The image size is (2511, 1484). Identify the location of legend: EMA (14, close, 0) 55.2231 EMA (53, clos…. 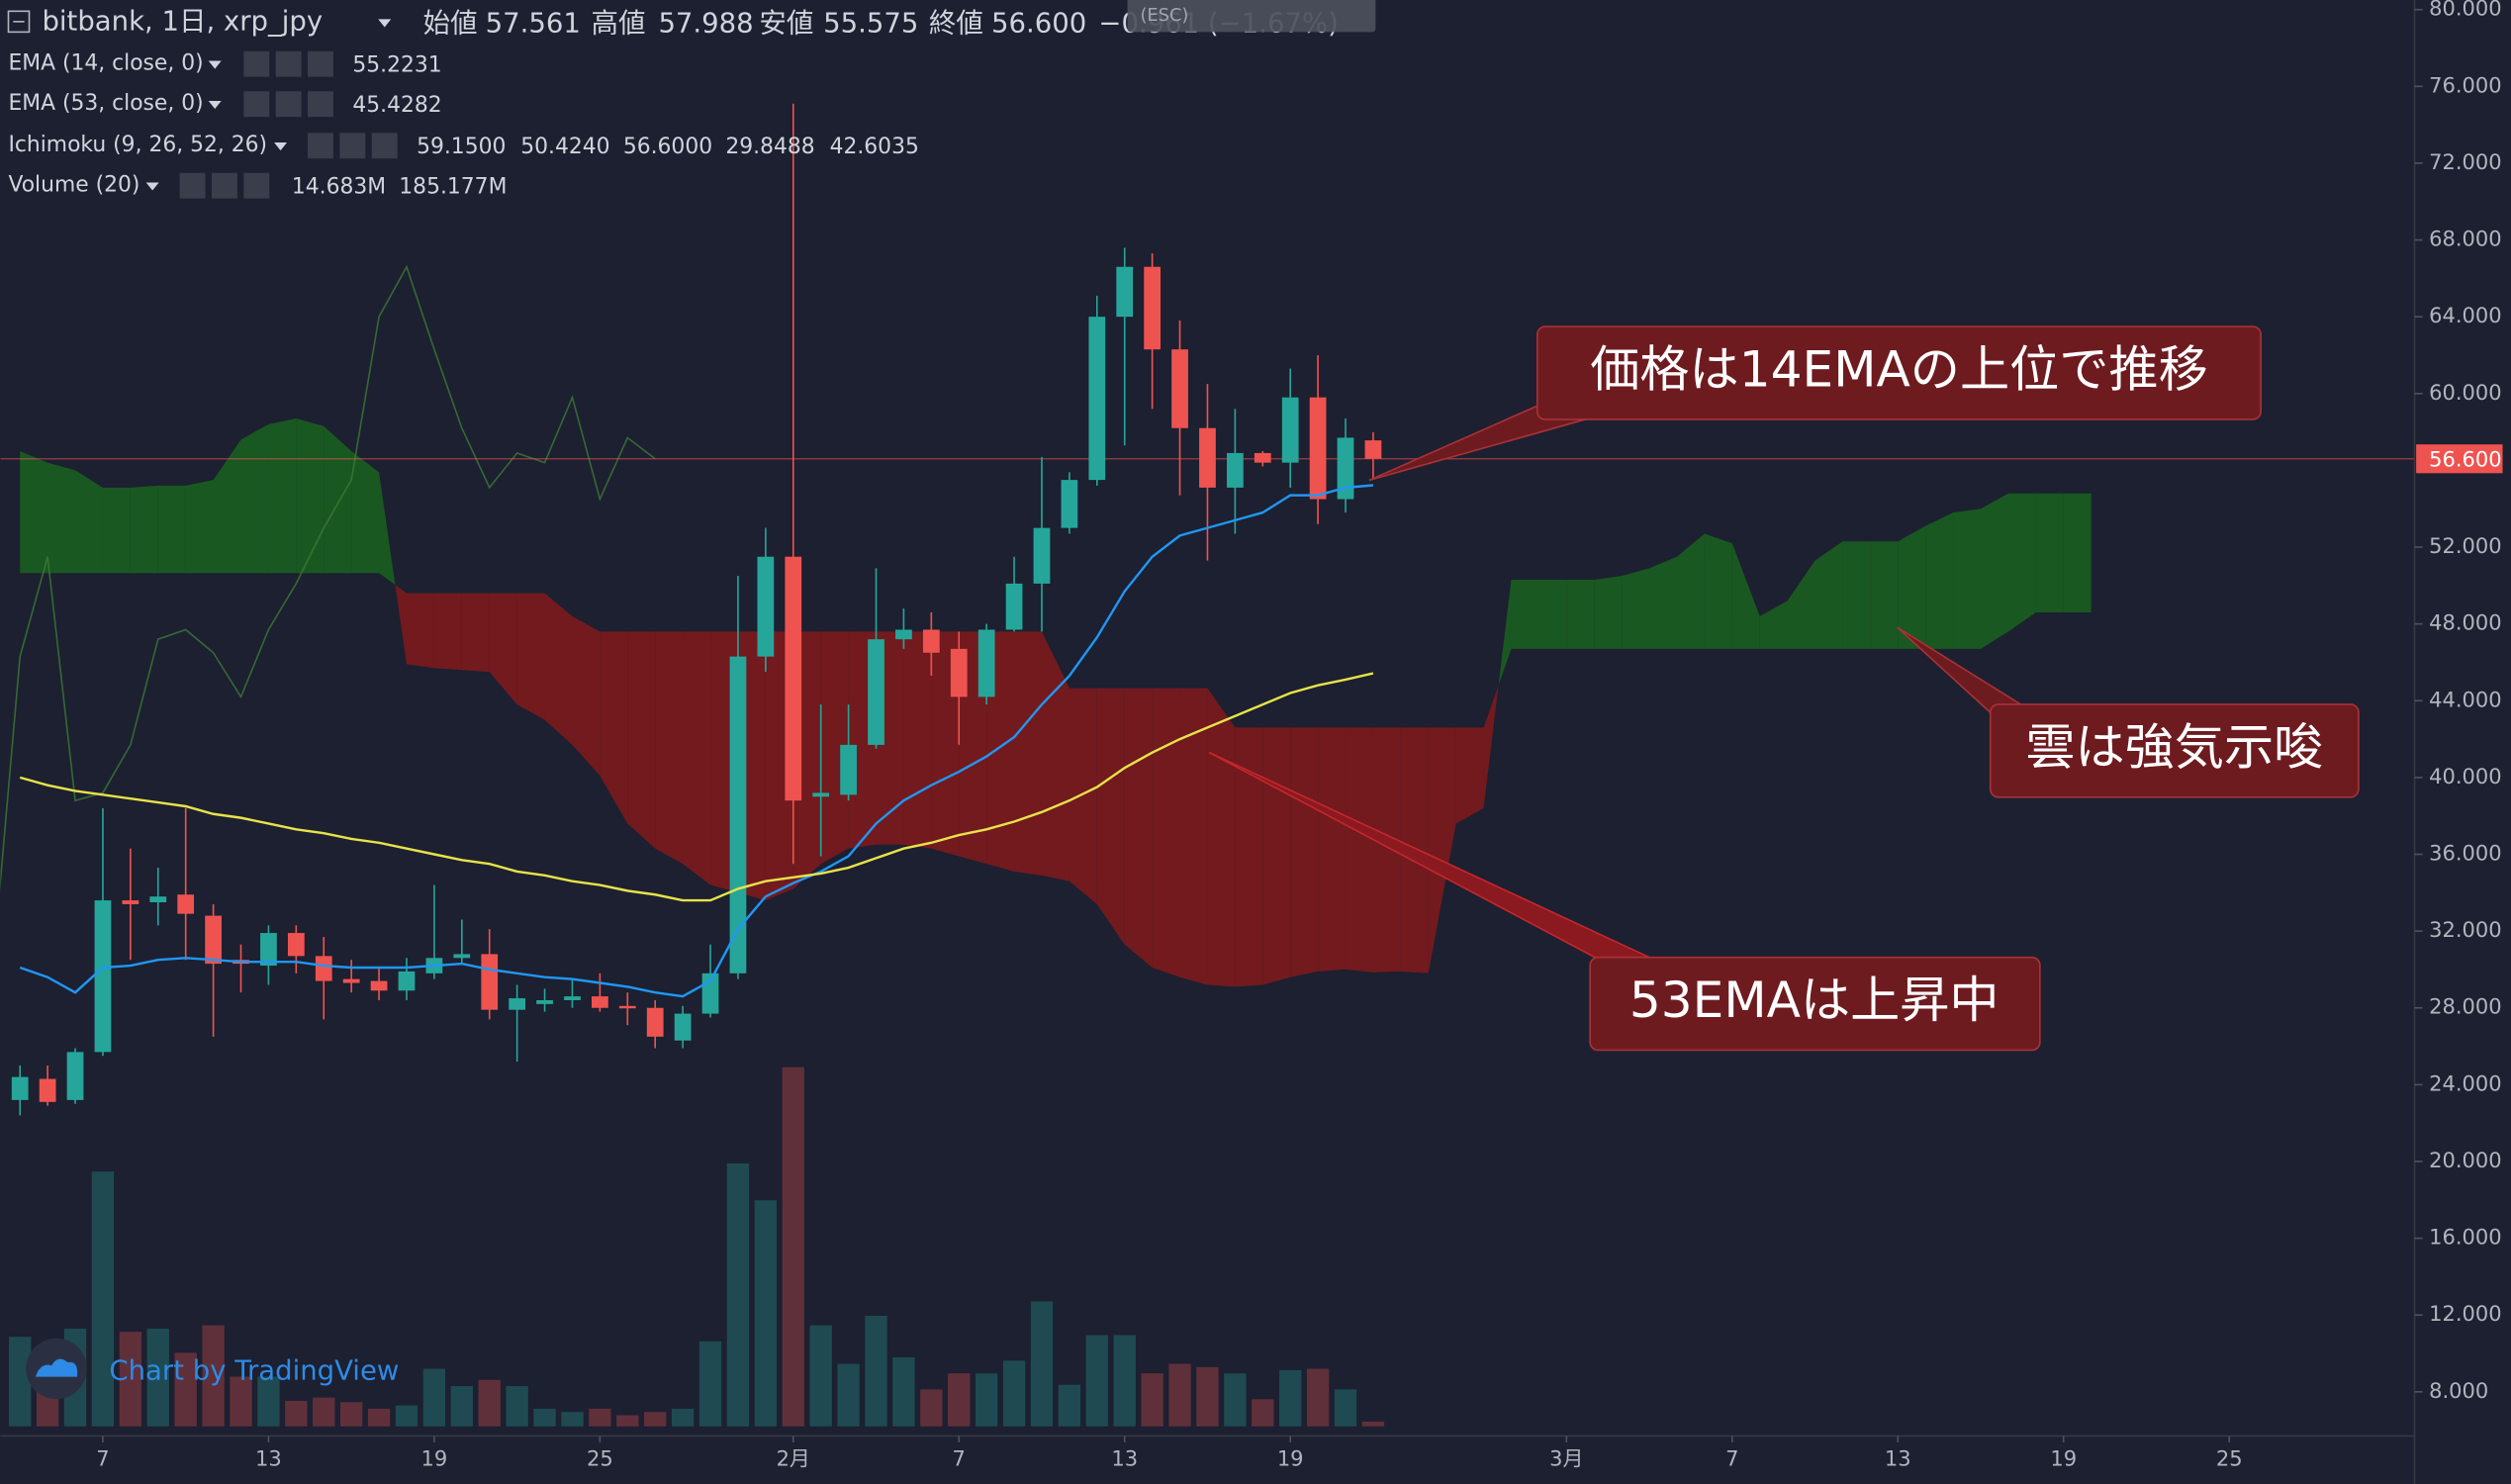
(463, 125).